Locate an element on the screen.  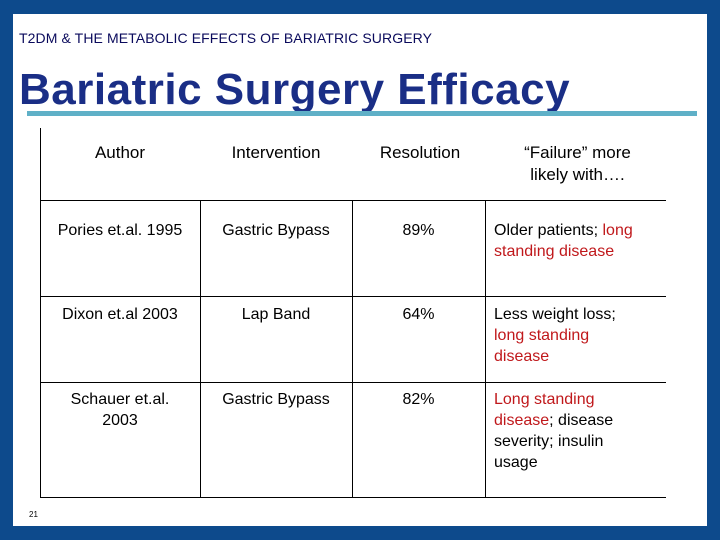
title-underline is located at coordinates (362, 113).